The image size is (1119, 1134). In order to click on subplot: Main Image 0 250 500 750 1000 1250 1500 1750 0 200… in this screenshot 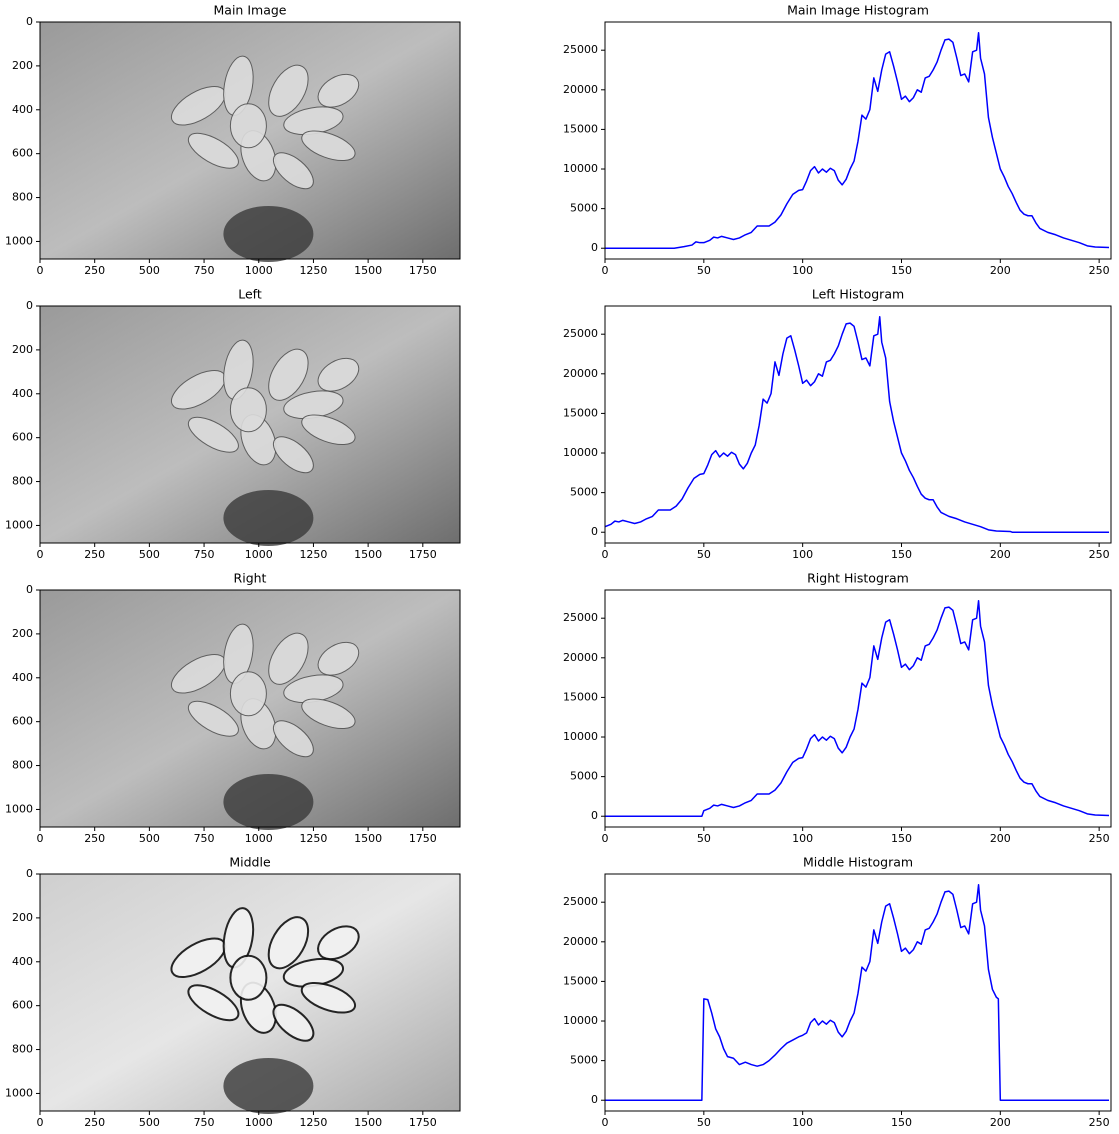, I will do `click(233, 140)`.